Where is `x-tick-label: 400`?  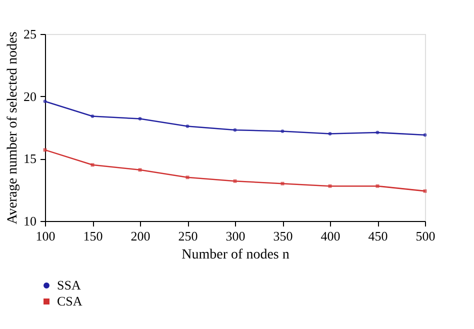
x-tick-label: 400 is located at coordinates (330, 236).